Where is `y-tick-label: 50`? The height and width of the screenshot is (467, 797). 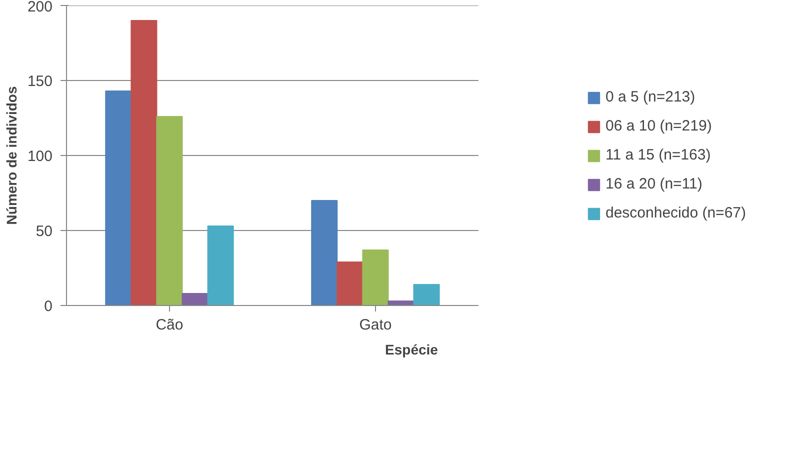 y-tick-label: 50 is located at coordinates (44, 231).